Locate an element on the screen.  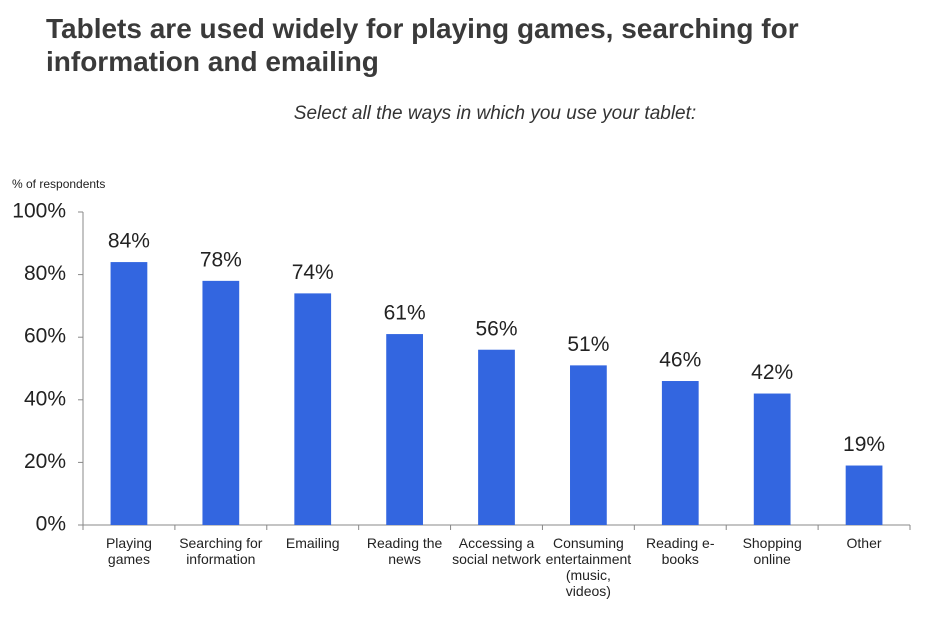
y-tick-label: 0% is located at coordinates (51, 524).